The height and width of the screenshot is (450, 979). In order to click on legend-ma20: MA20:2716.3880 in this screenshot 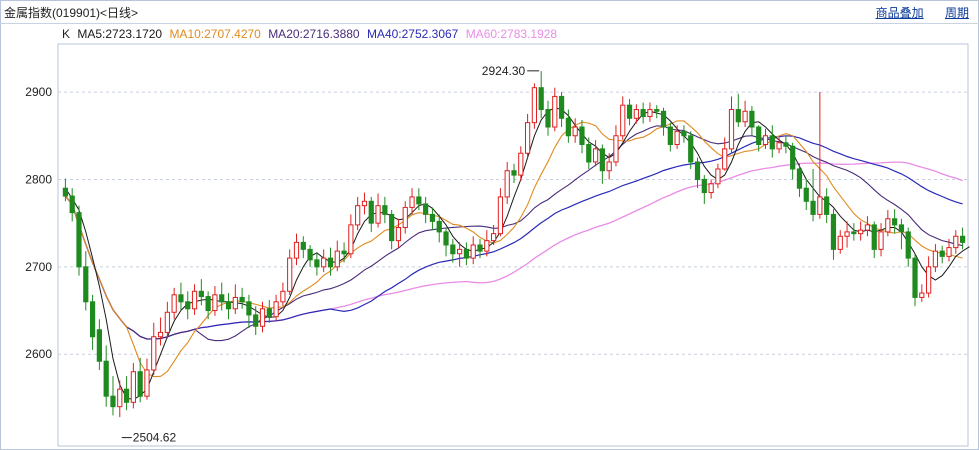, I will do `click(314, 34)`.